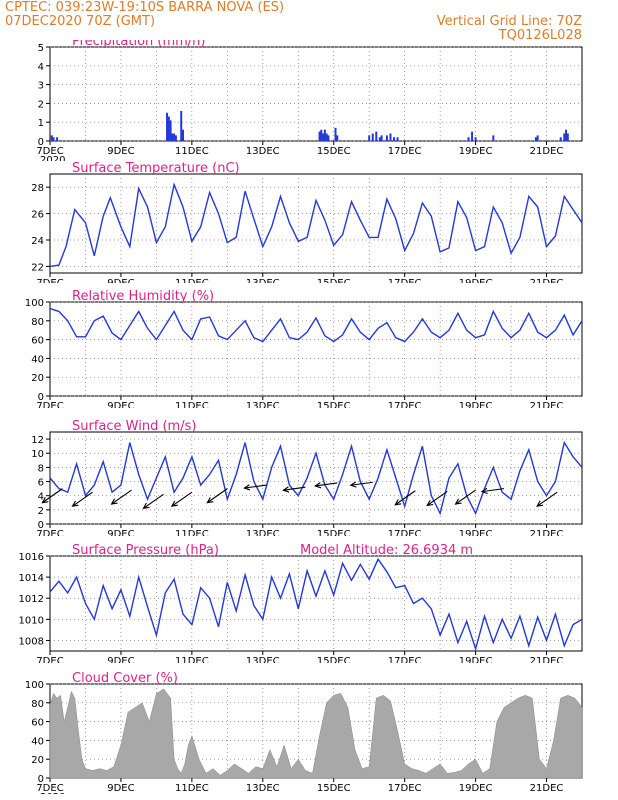  What do you see at coordinates (37, 322) in the screenshot?
I see `y-tick-label: 80` at bounding box center [37, 322].